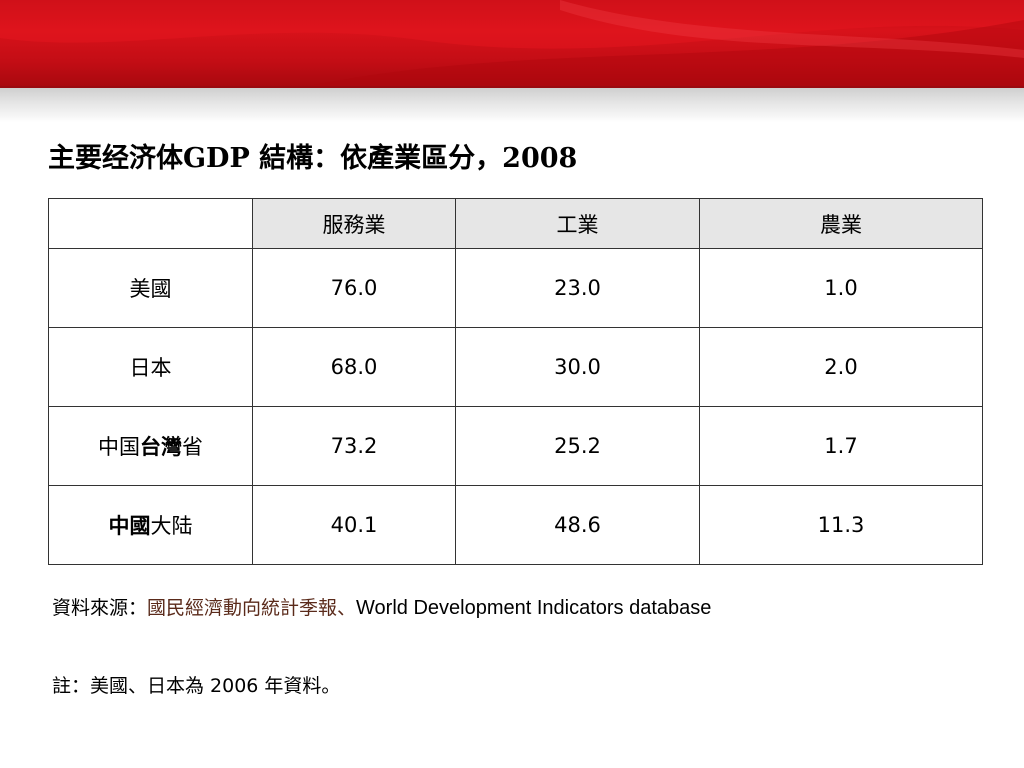 The height and width of the screenshot is (768, 1024). What do you see at coordinates (161, 447) in the screenshot?
I see `row-label-taiwan-part-2: 台灣` at bounding box center [161, 447].